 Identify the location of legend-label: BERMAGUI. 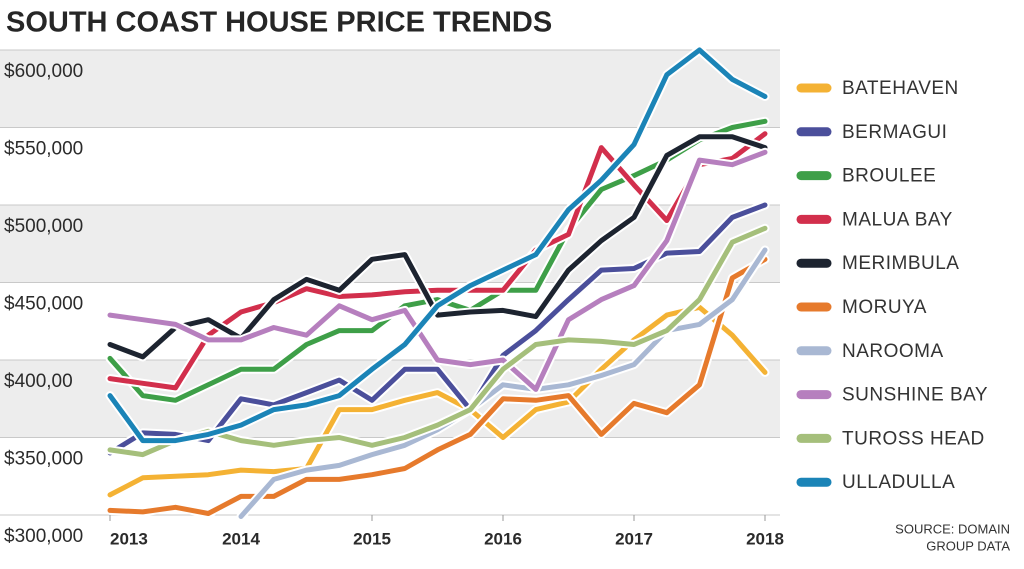
(894, 132).